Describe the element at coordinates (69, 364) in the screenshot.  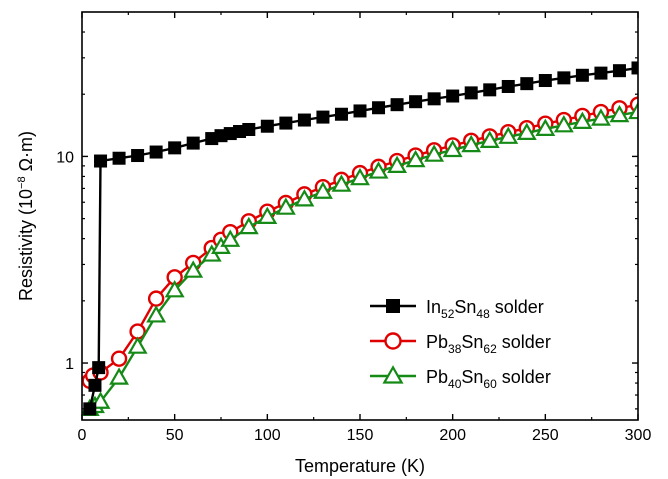
I see `y-tick-label: 1` at that location.